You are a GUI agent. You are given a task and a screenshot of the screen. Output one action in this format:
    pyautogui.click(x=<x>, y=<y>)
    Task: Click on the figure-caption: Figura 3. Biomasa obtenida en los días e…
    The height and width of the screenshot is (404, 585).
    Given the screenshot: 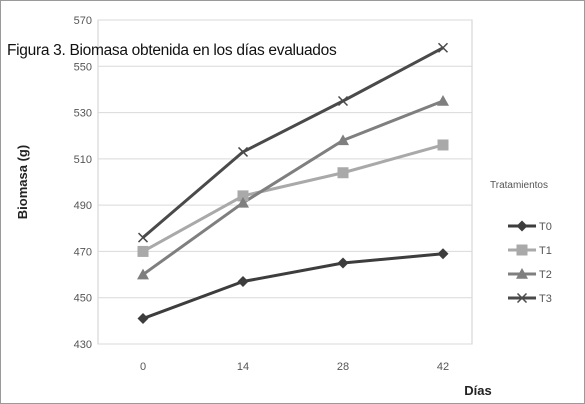 What is the action you would take?
    pyautogui.click(x=172, y=50)
    